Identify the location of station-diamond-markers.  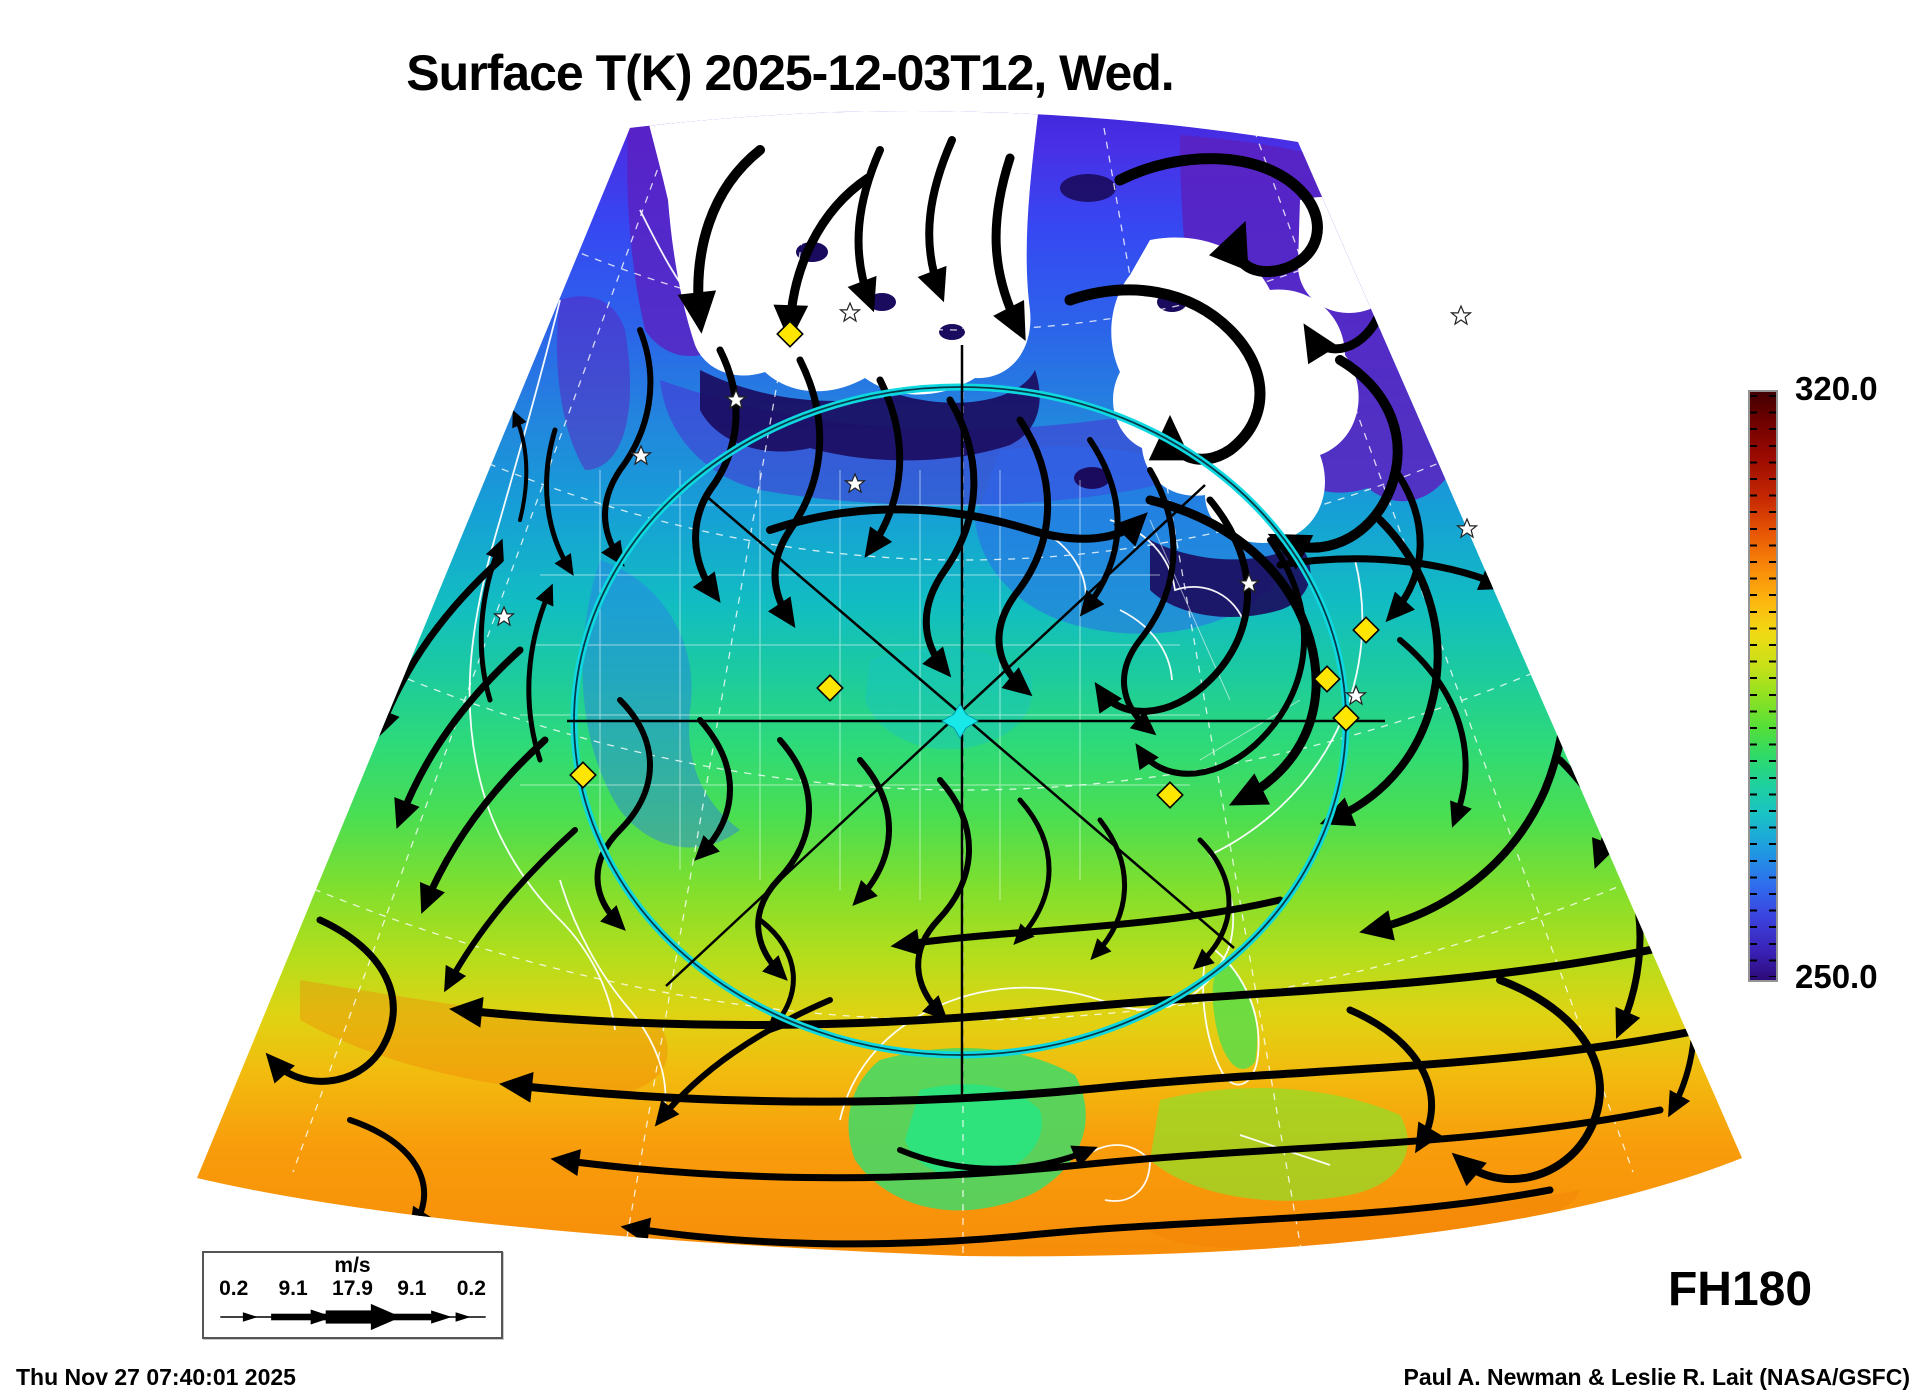
(974, 564).